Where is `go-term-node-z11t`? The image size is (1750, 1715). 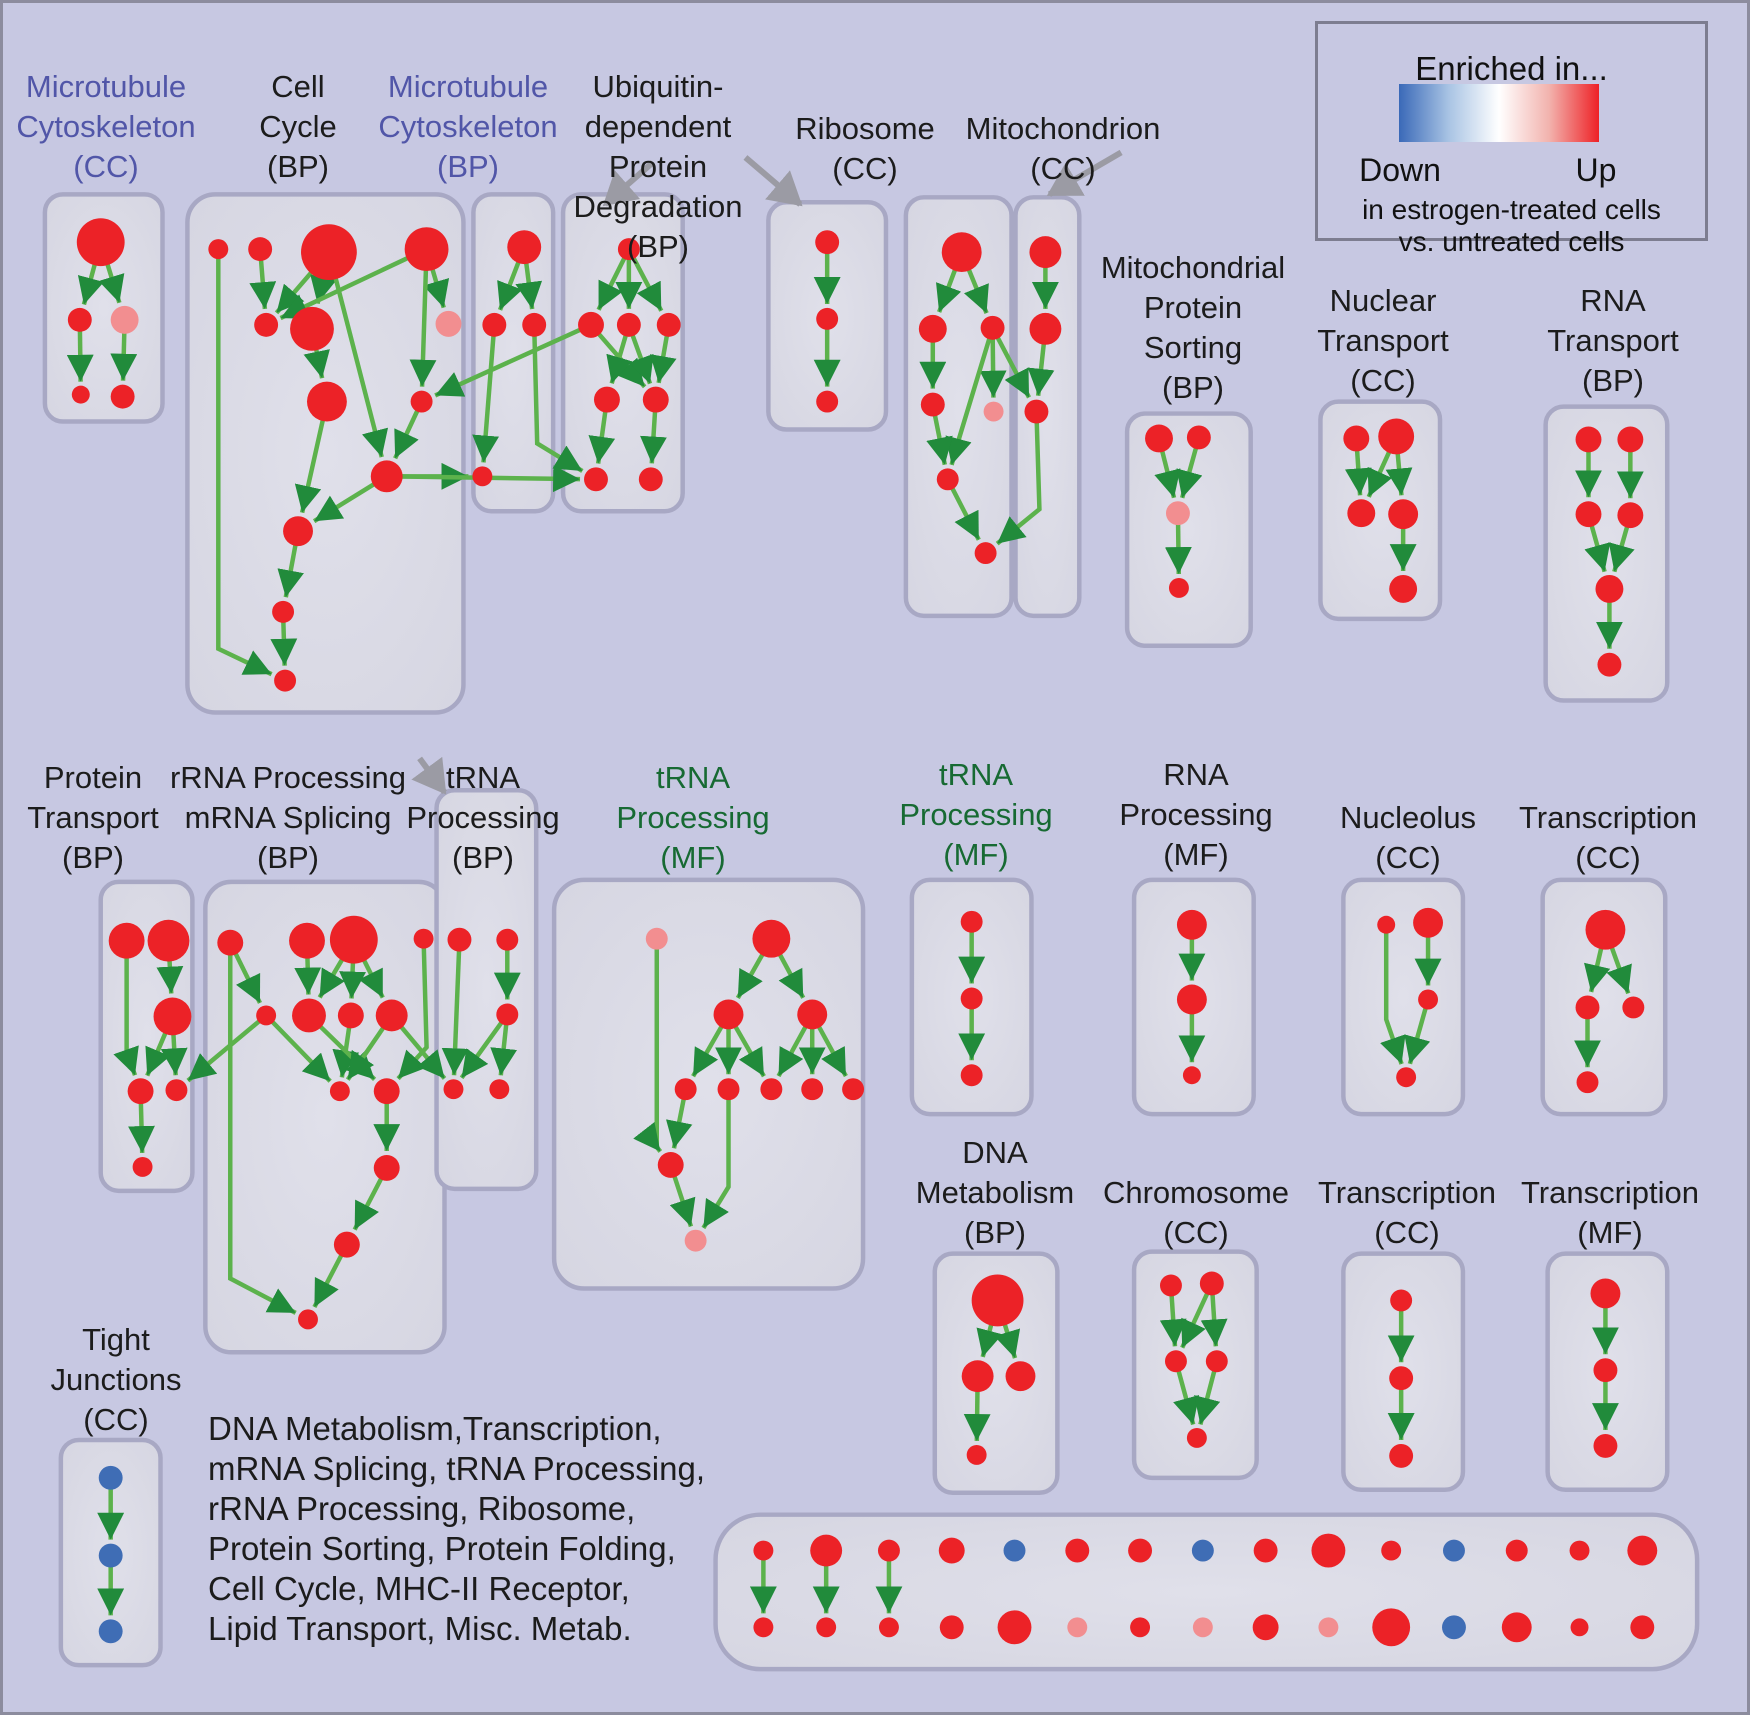 go-term-node-z11t is located at coordinates (1391, 1550).